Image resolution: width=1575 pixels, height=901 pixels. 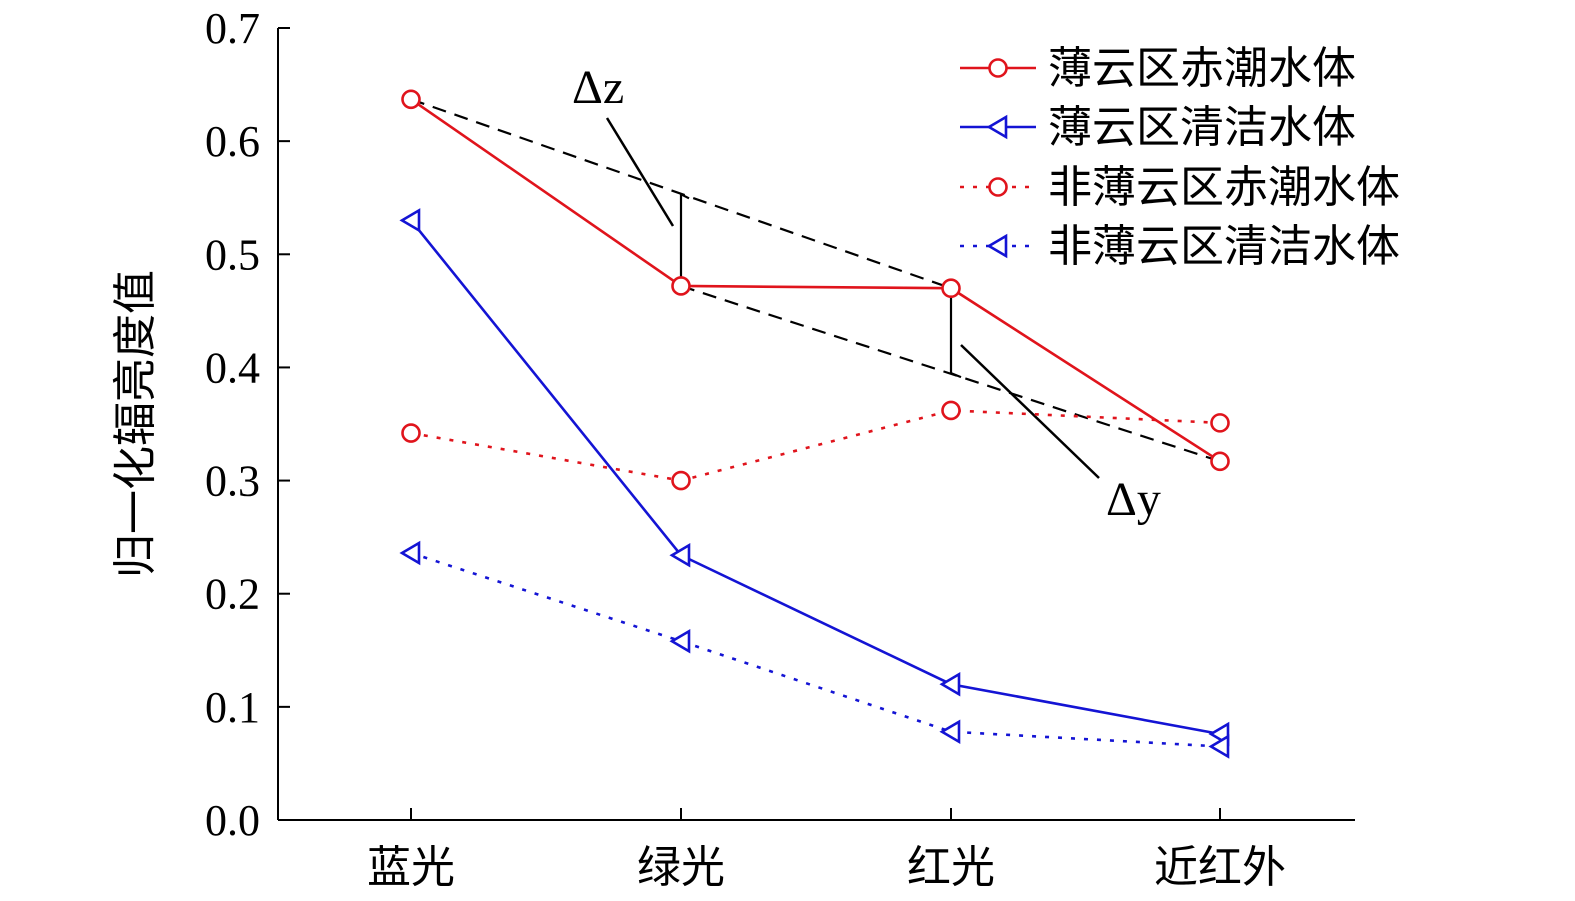 What do you see at coordinates (685, 196) in the screenshot?
I see `dz-bracket-tick` at bounding box center [685, 196].